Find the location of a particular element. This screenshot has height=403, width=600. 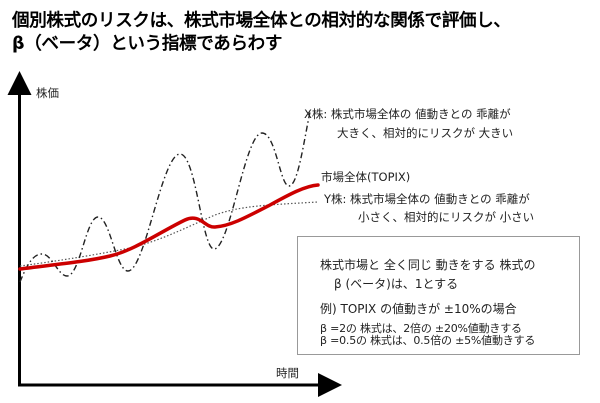

x-axis-label: 時間 is located at coordinates (287, 373).